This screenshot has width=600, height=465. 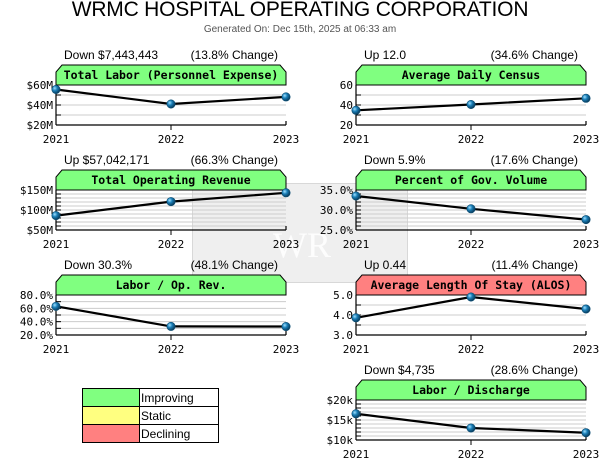 What do you see at coordinates (385, 55) in the screenshot?
I see `change-amount: Up 12.0` at bounding box center [385, 55].